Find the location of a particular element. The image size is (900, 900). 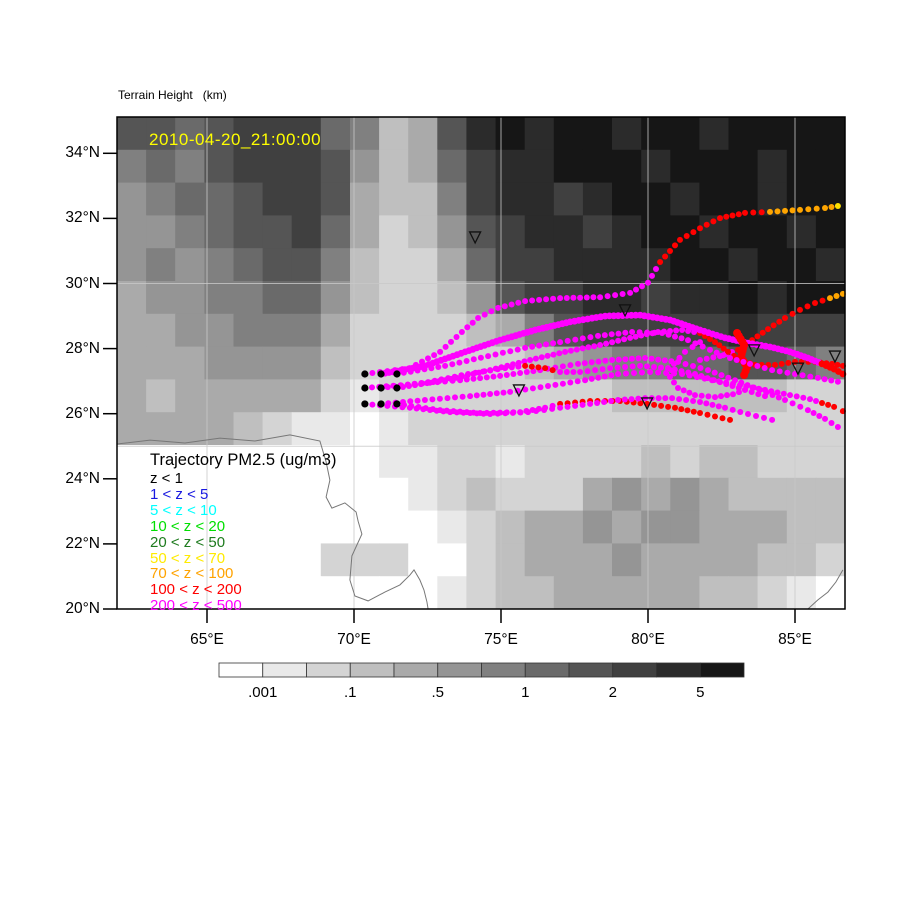

lat-tick-label: 32°N is located at coordinates (82, 218).